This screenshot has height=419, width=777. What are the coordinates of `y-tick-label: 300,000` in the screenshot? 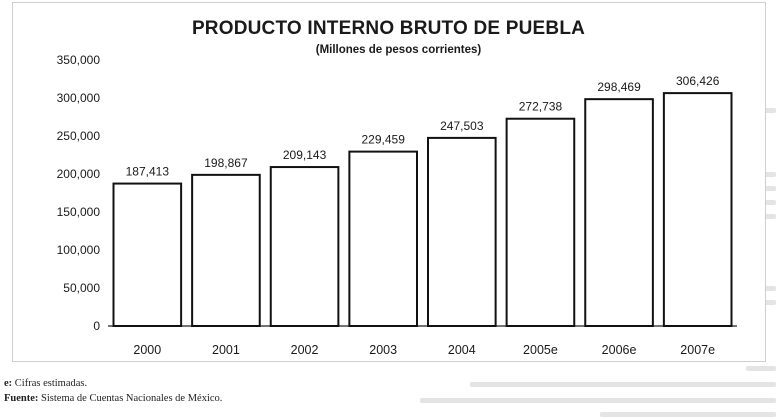 It's located at (79, 98).